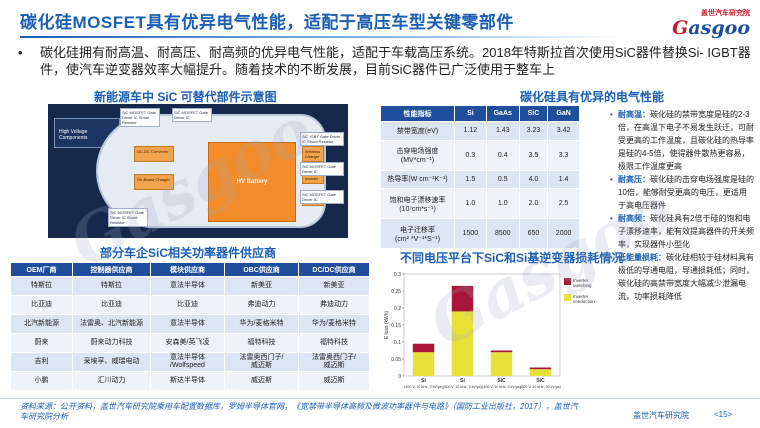 Image resolution: width=760 pixels, height=428 pixels. I want to click on dcdc-converter-box: DC-DC Converter, so click(154, 154).